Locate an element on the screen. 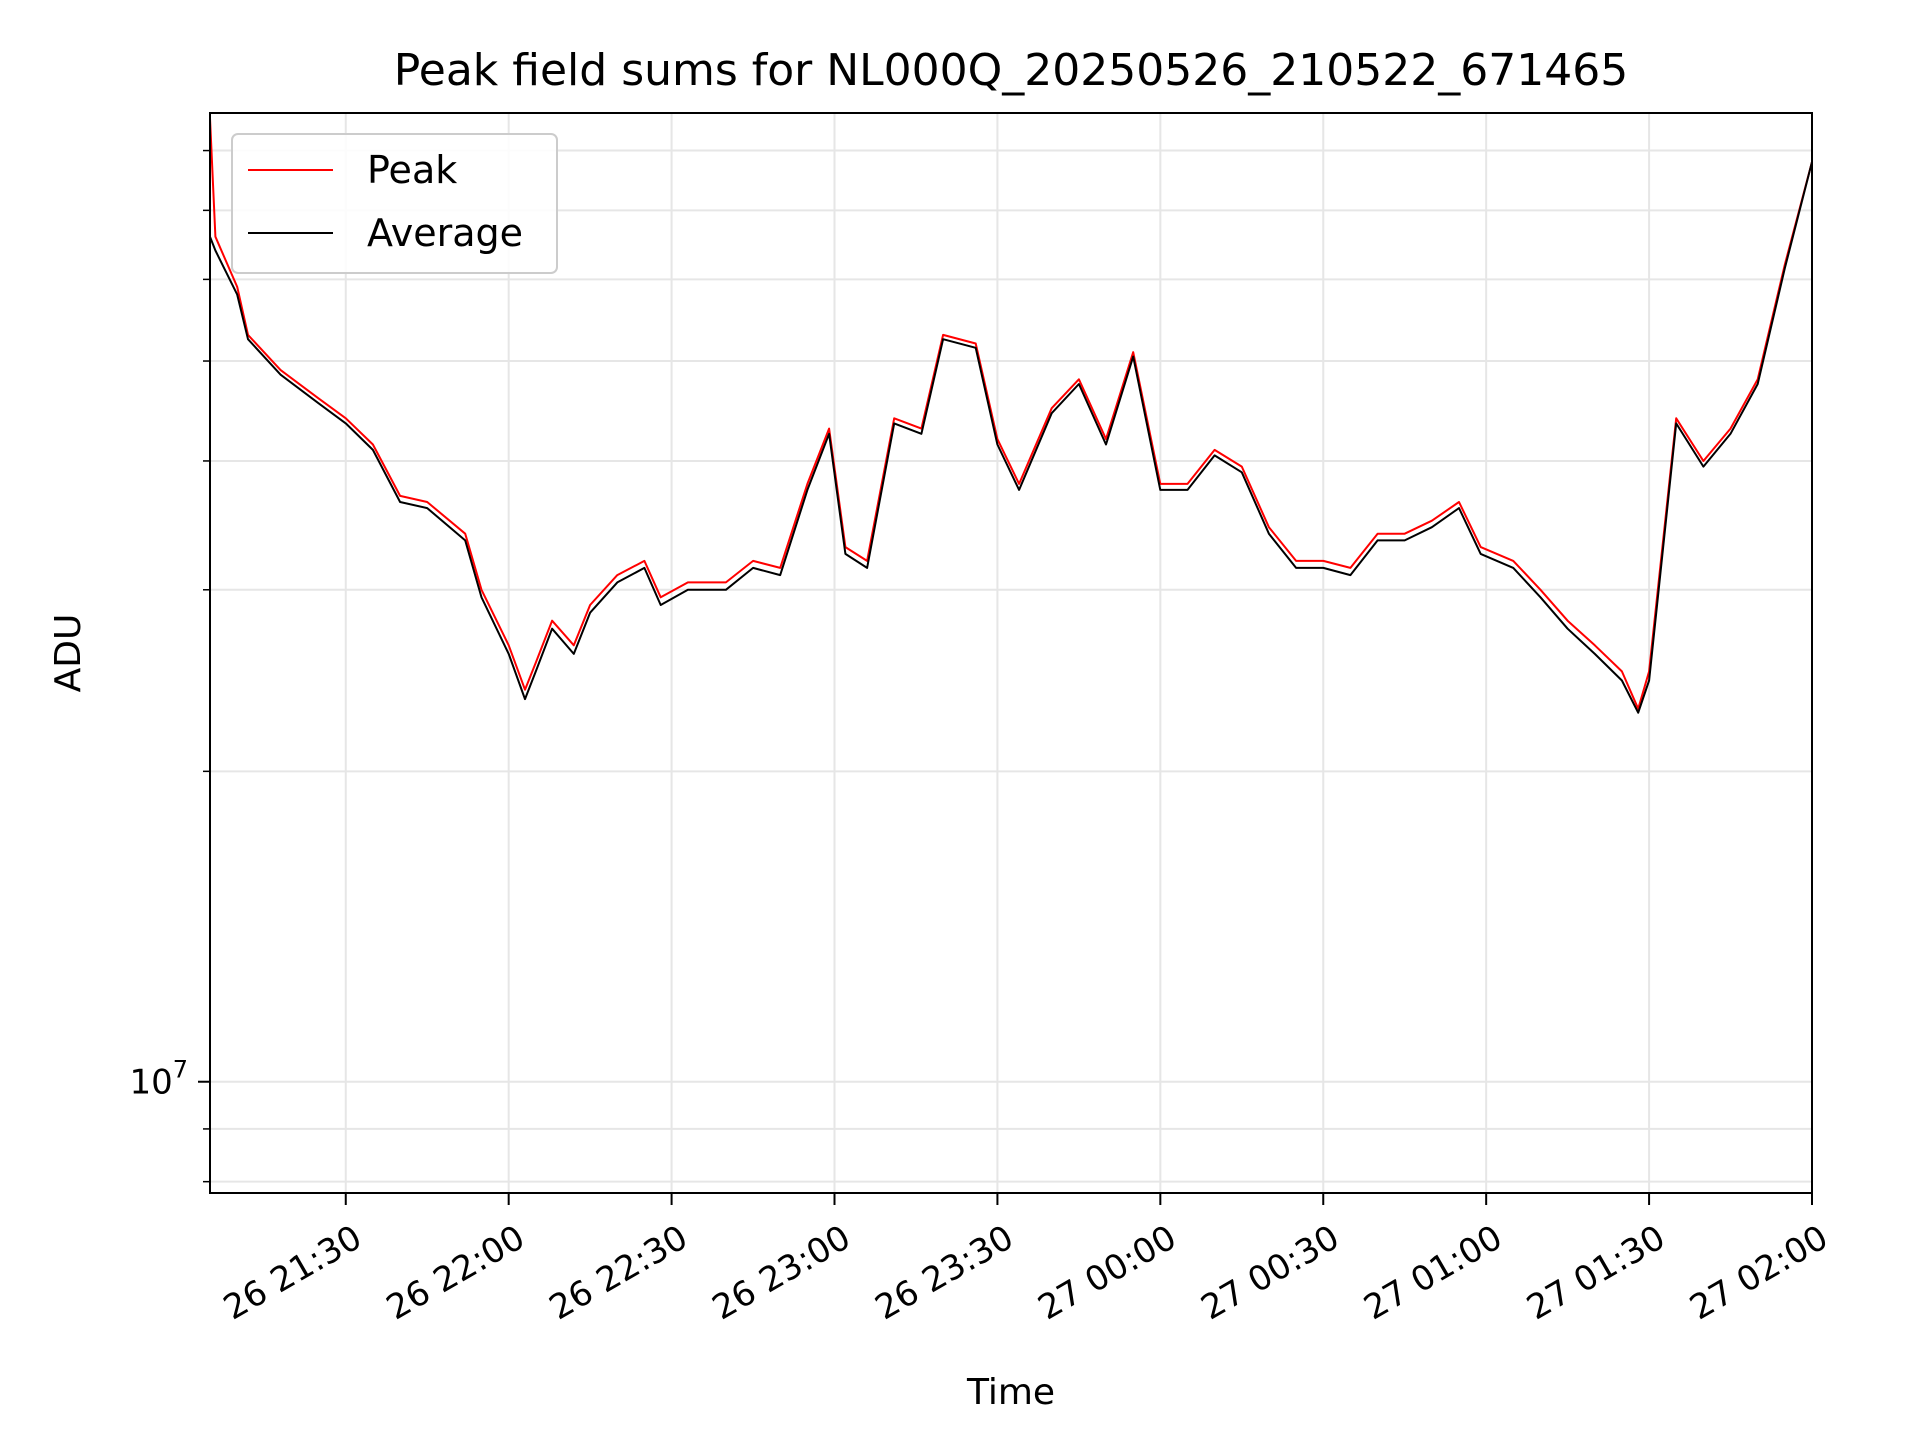  y-tick-label: 107 is located at coordinates (158, 1079).